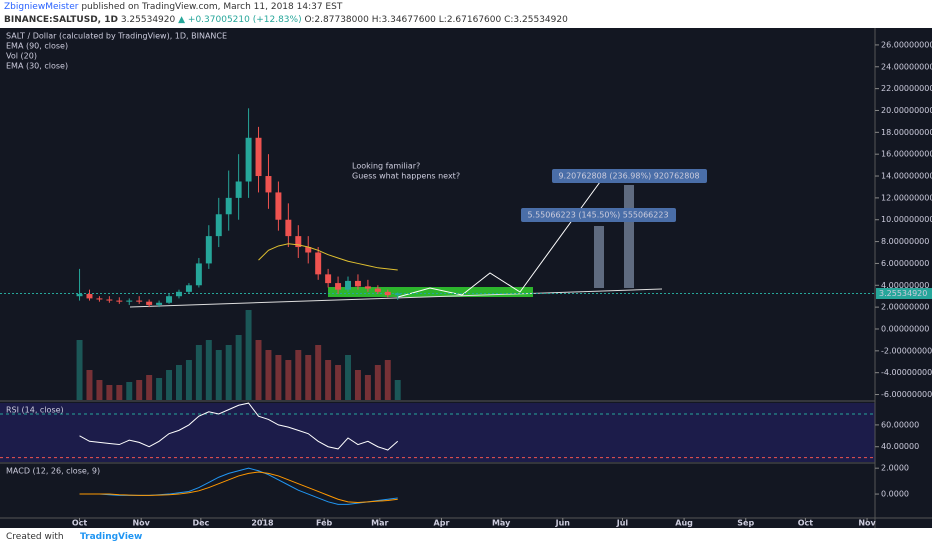  Describe the element at coordinates (324, 523) in the screenshot. I see `x-tick-label: Feb` at that location.